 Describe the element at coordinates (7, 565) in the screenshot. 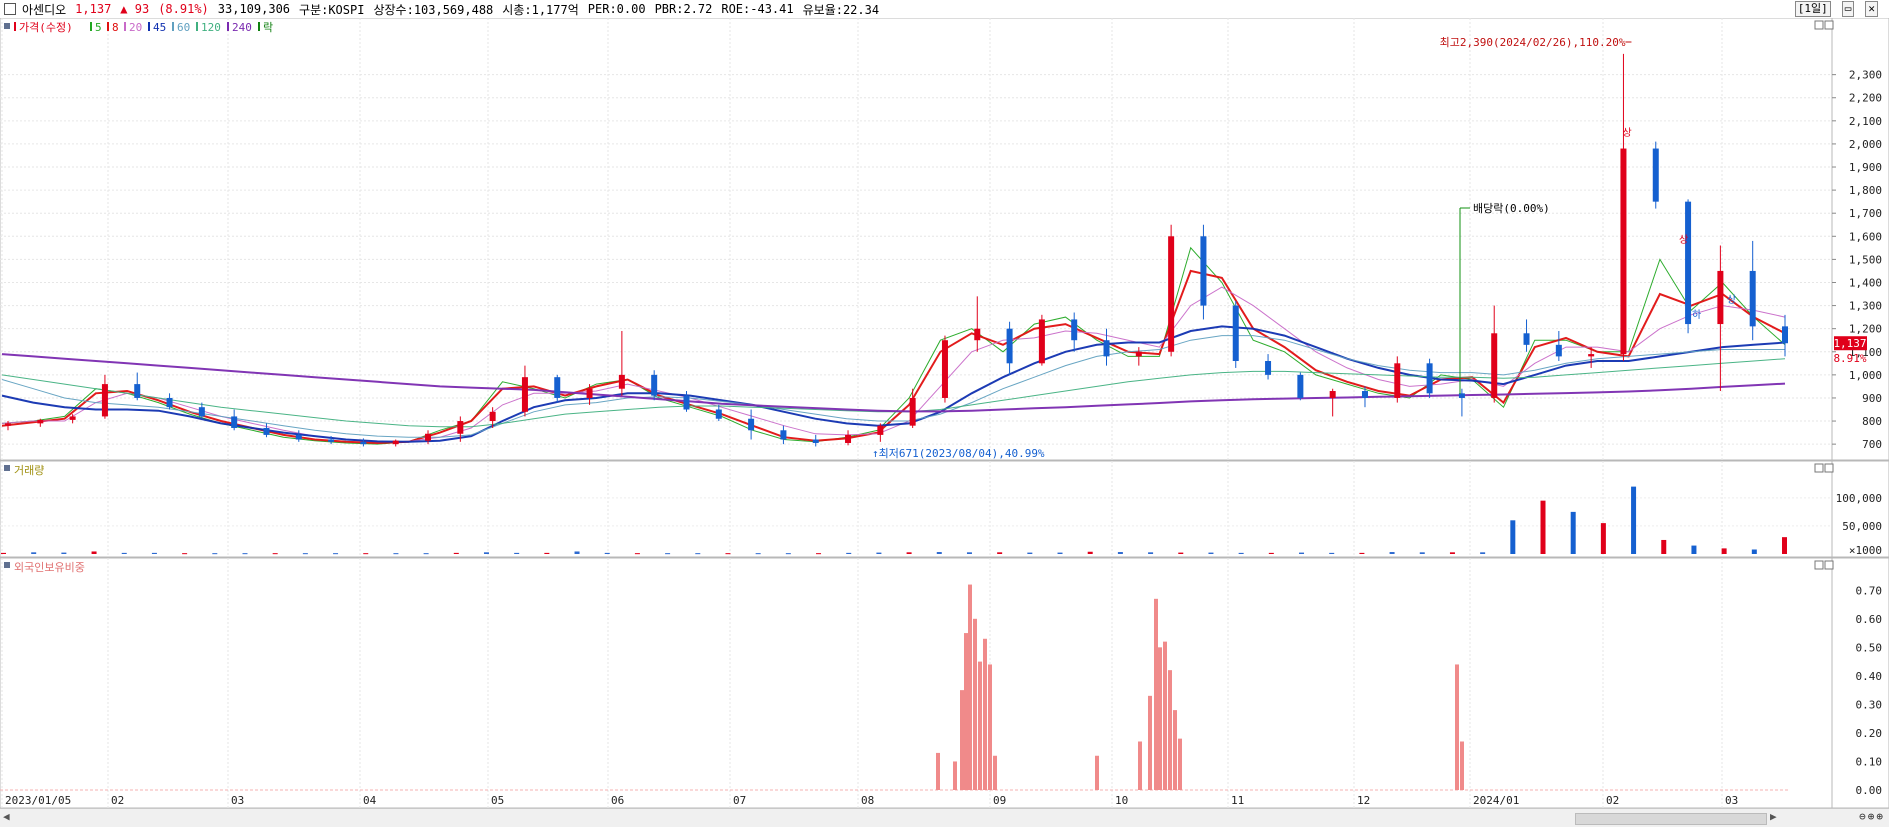

I see `foreign-legend-icon` at that location.